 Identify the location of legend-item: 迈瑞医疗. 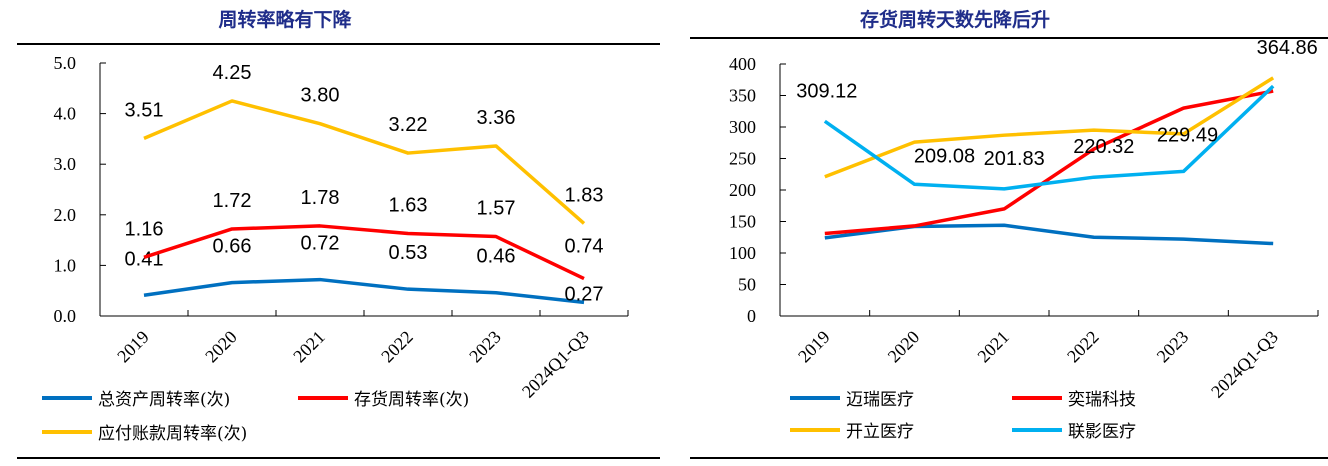
(852, 400).